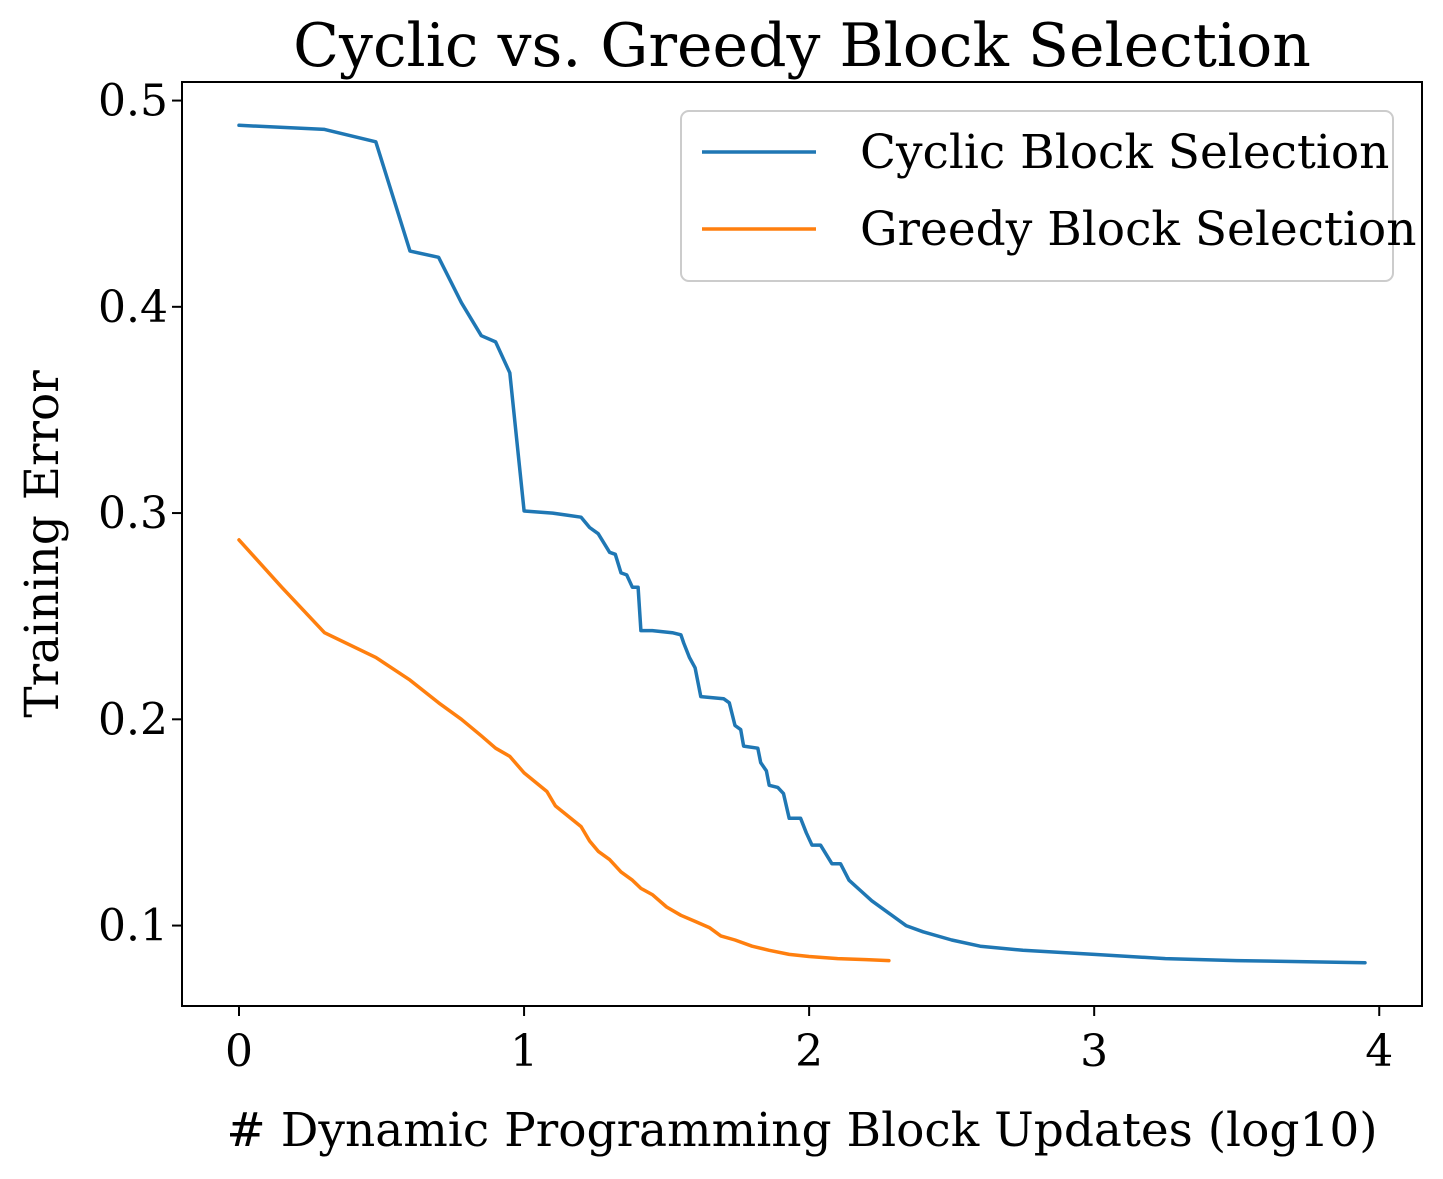 This screenshot has height=1179, width=1443. What do you see at coordinates (802, 46) in the screenshot?
I see `chart-title: Cyclic vs. Greedy Block Selection` at bounding box center [802, 46].